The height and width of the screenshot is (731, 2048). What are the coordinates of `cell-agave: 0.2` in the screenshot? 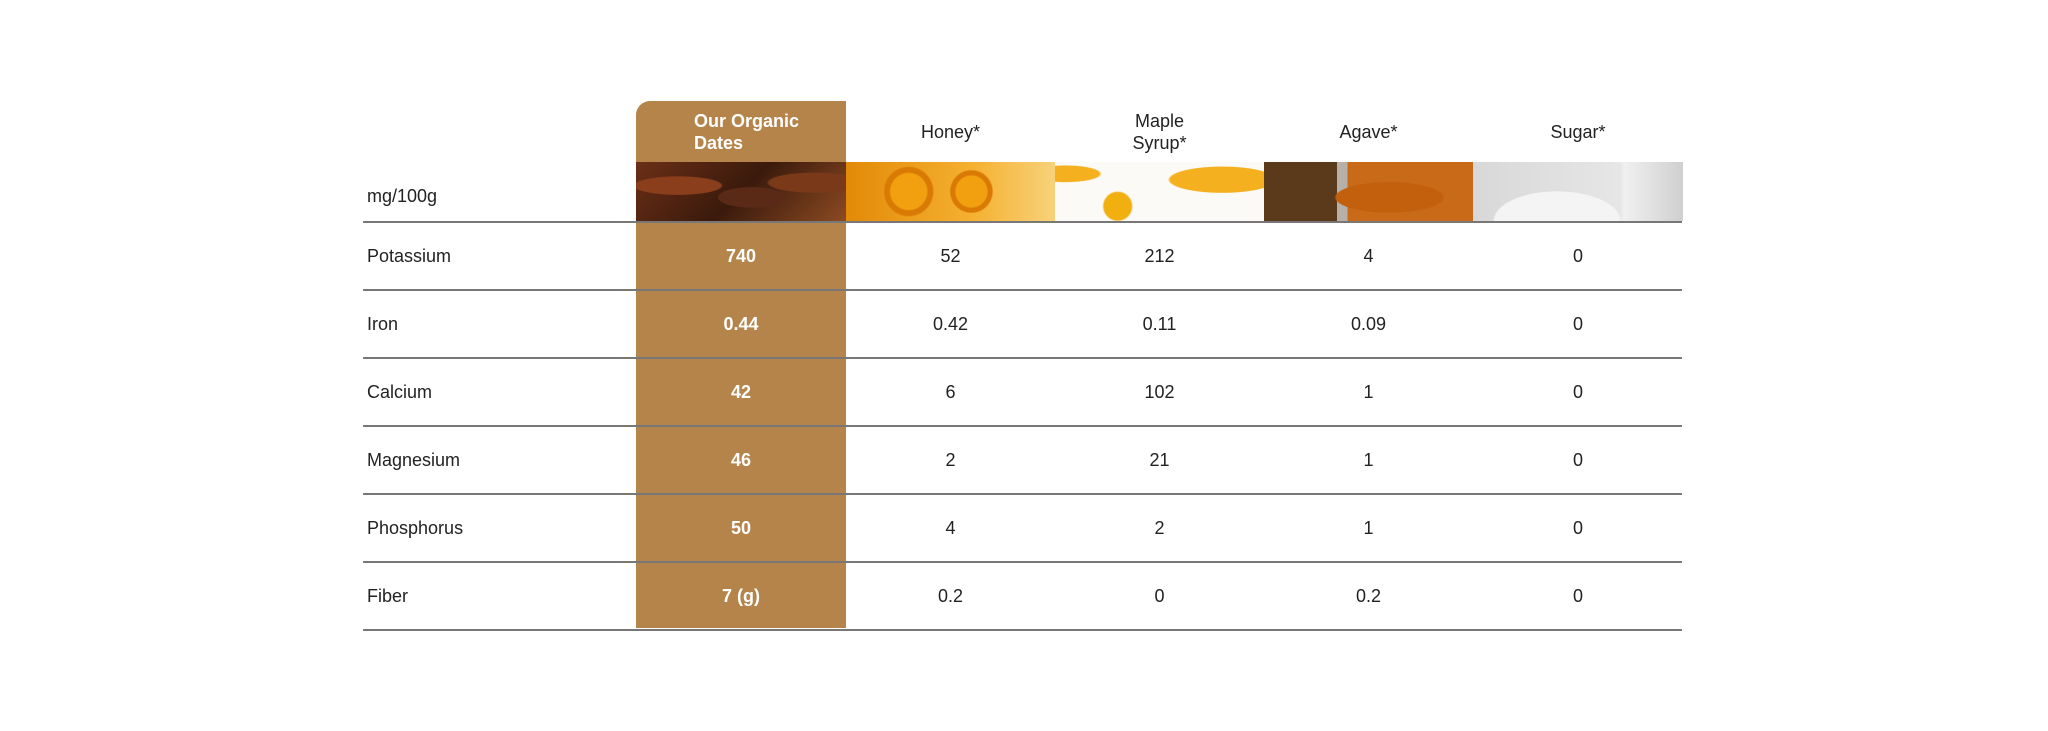 It's located at (1368, 595).